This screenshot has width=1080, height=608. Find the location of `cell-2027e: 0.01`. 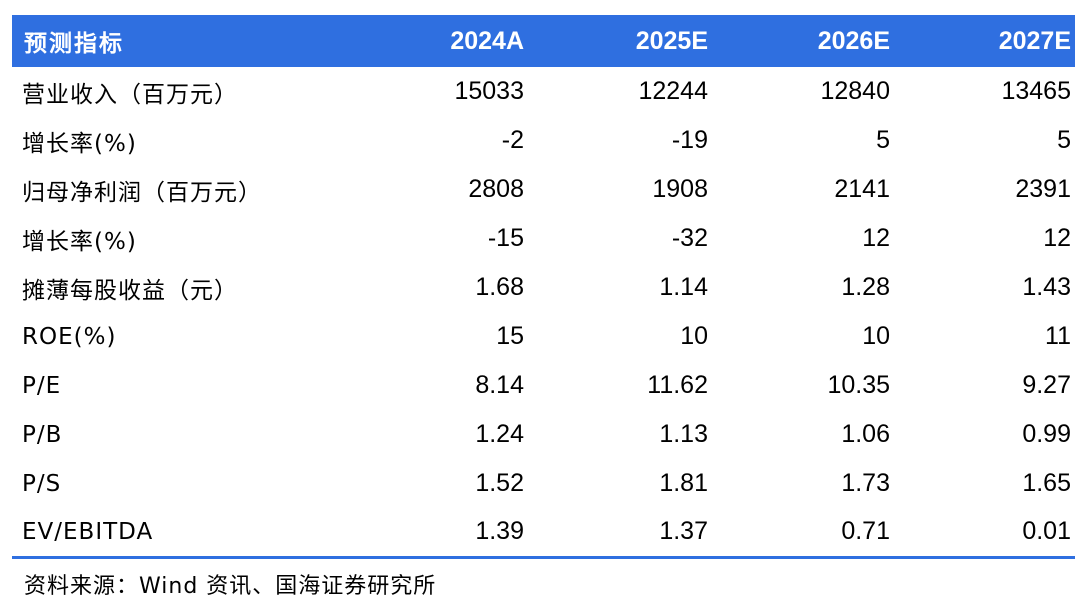

cell-2027e: 0.01 is located at coordinates (984, 533).